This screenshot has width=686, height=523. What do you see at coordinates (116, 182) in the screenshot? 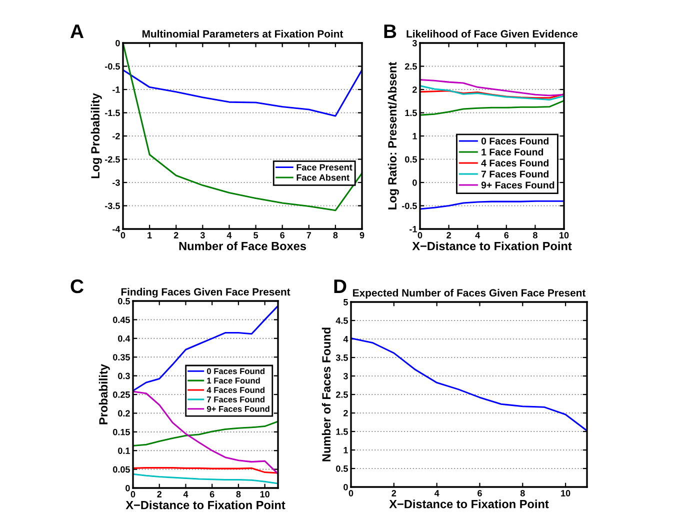
I see `y-tick-label: -3` at bounding box center [116, 182].